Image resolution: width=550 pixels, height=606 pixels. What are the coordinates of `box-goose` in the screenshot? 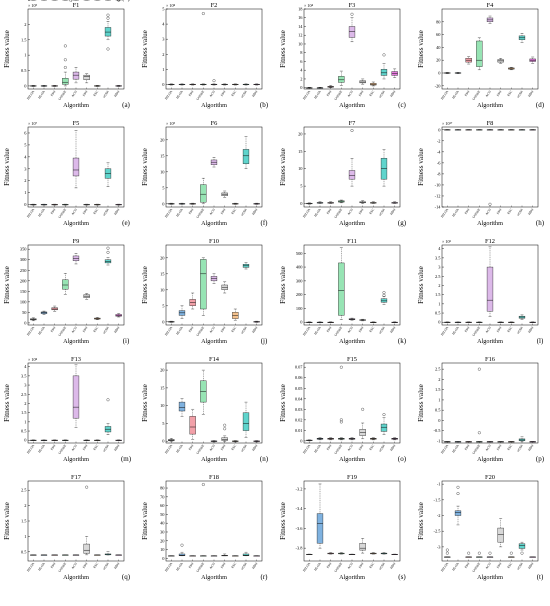 It's located at (479, 405).